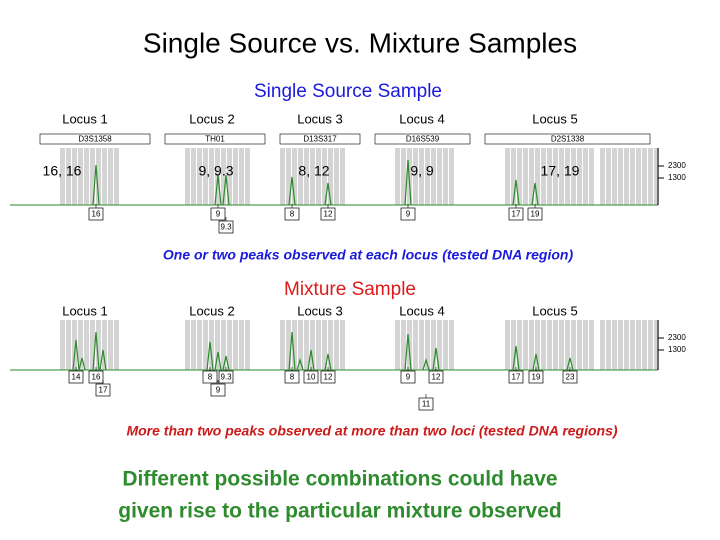  What do you see at coordinates (350, 289) in the screenshot?
I see `mixture-heading: Mixture Sample` at bounding box center [350, 289].